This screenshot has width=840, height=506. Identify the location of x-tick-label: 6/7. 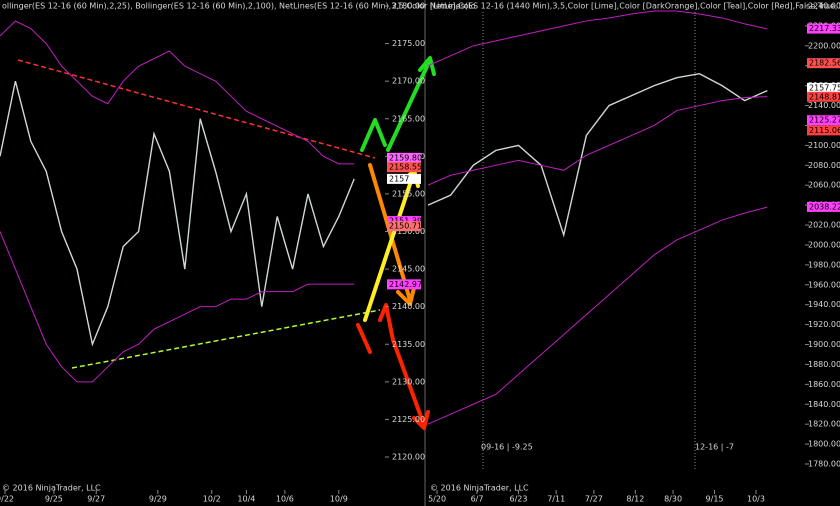
(477, 499).